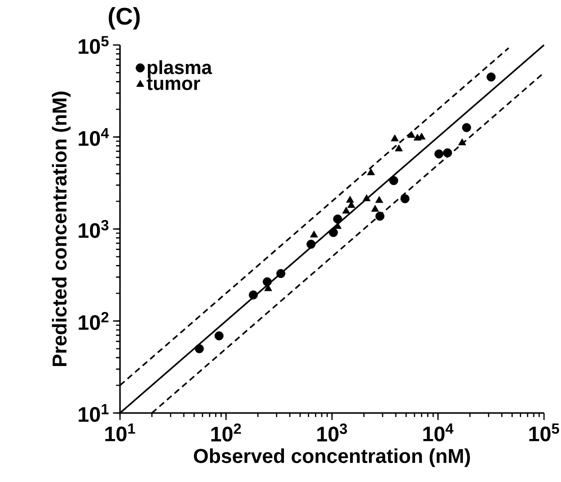 The image size is (561, 482). I want to click on y-tick-label: 10$^{5}$, so click(93, 45).